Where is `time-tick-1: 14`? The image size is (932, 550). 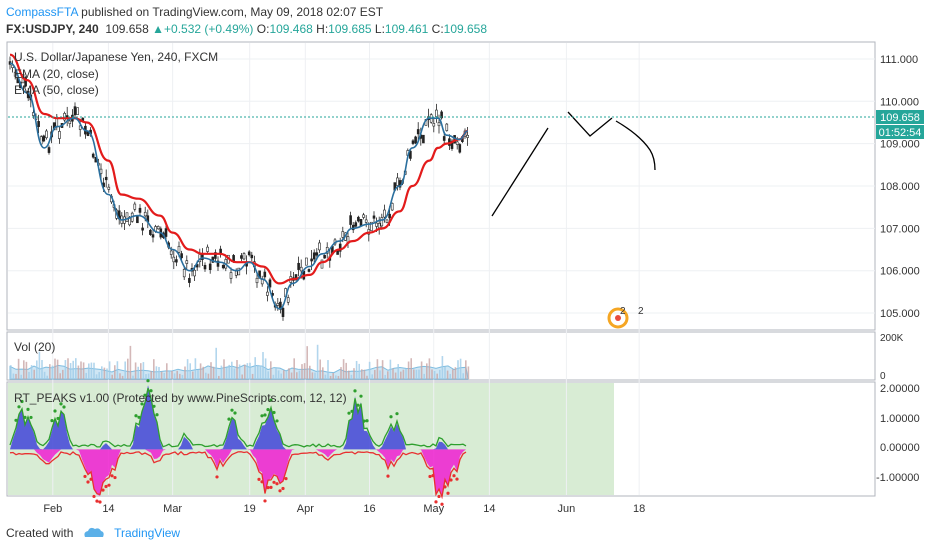 time-tick-1: 14 is located at coordinates (108, 509).